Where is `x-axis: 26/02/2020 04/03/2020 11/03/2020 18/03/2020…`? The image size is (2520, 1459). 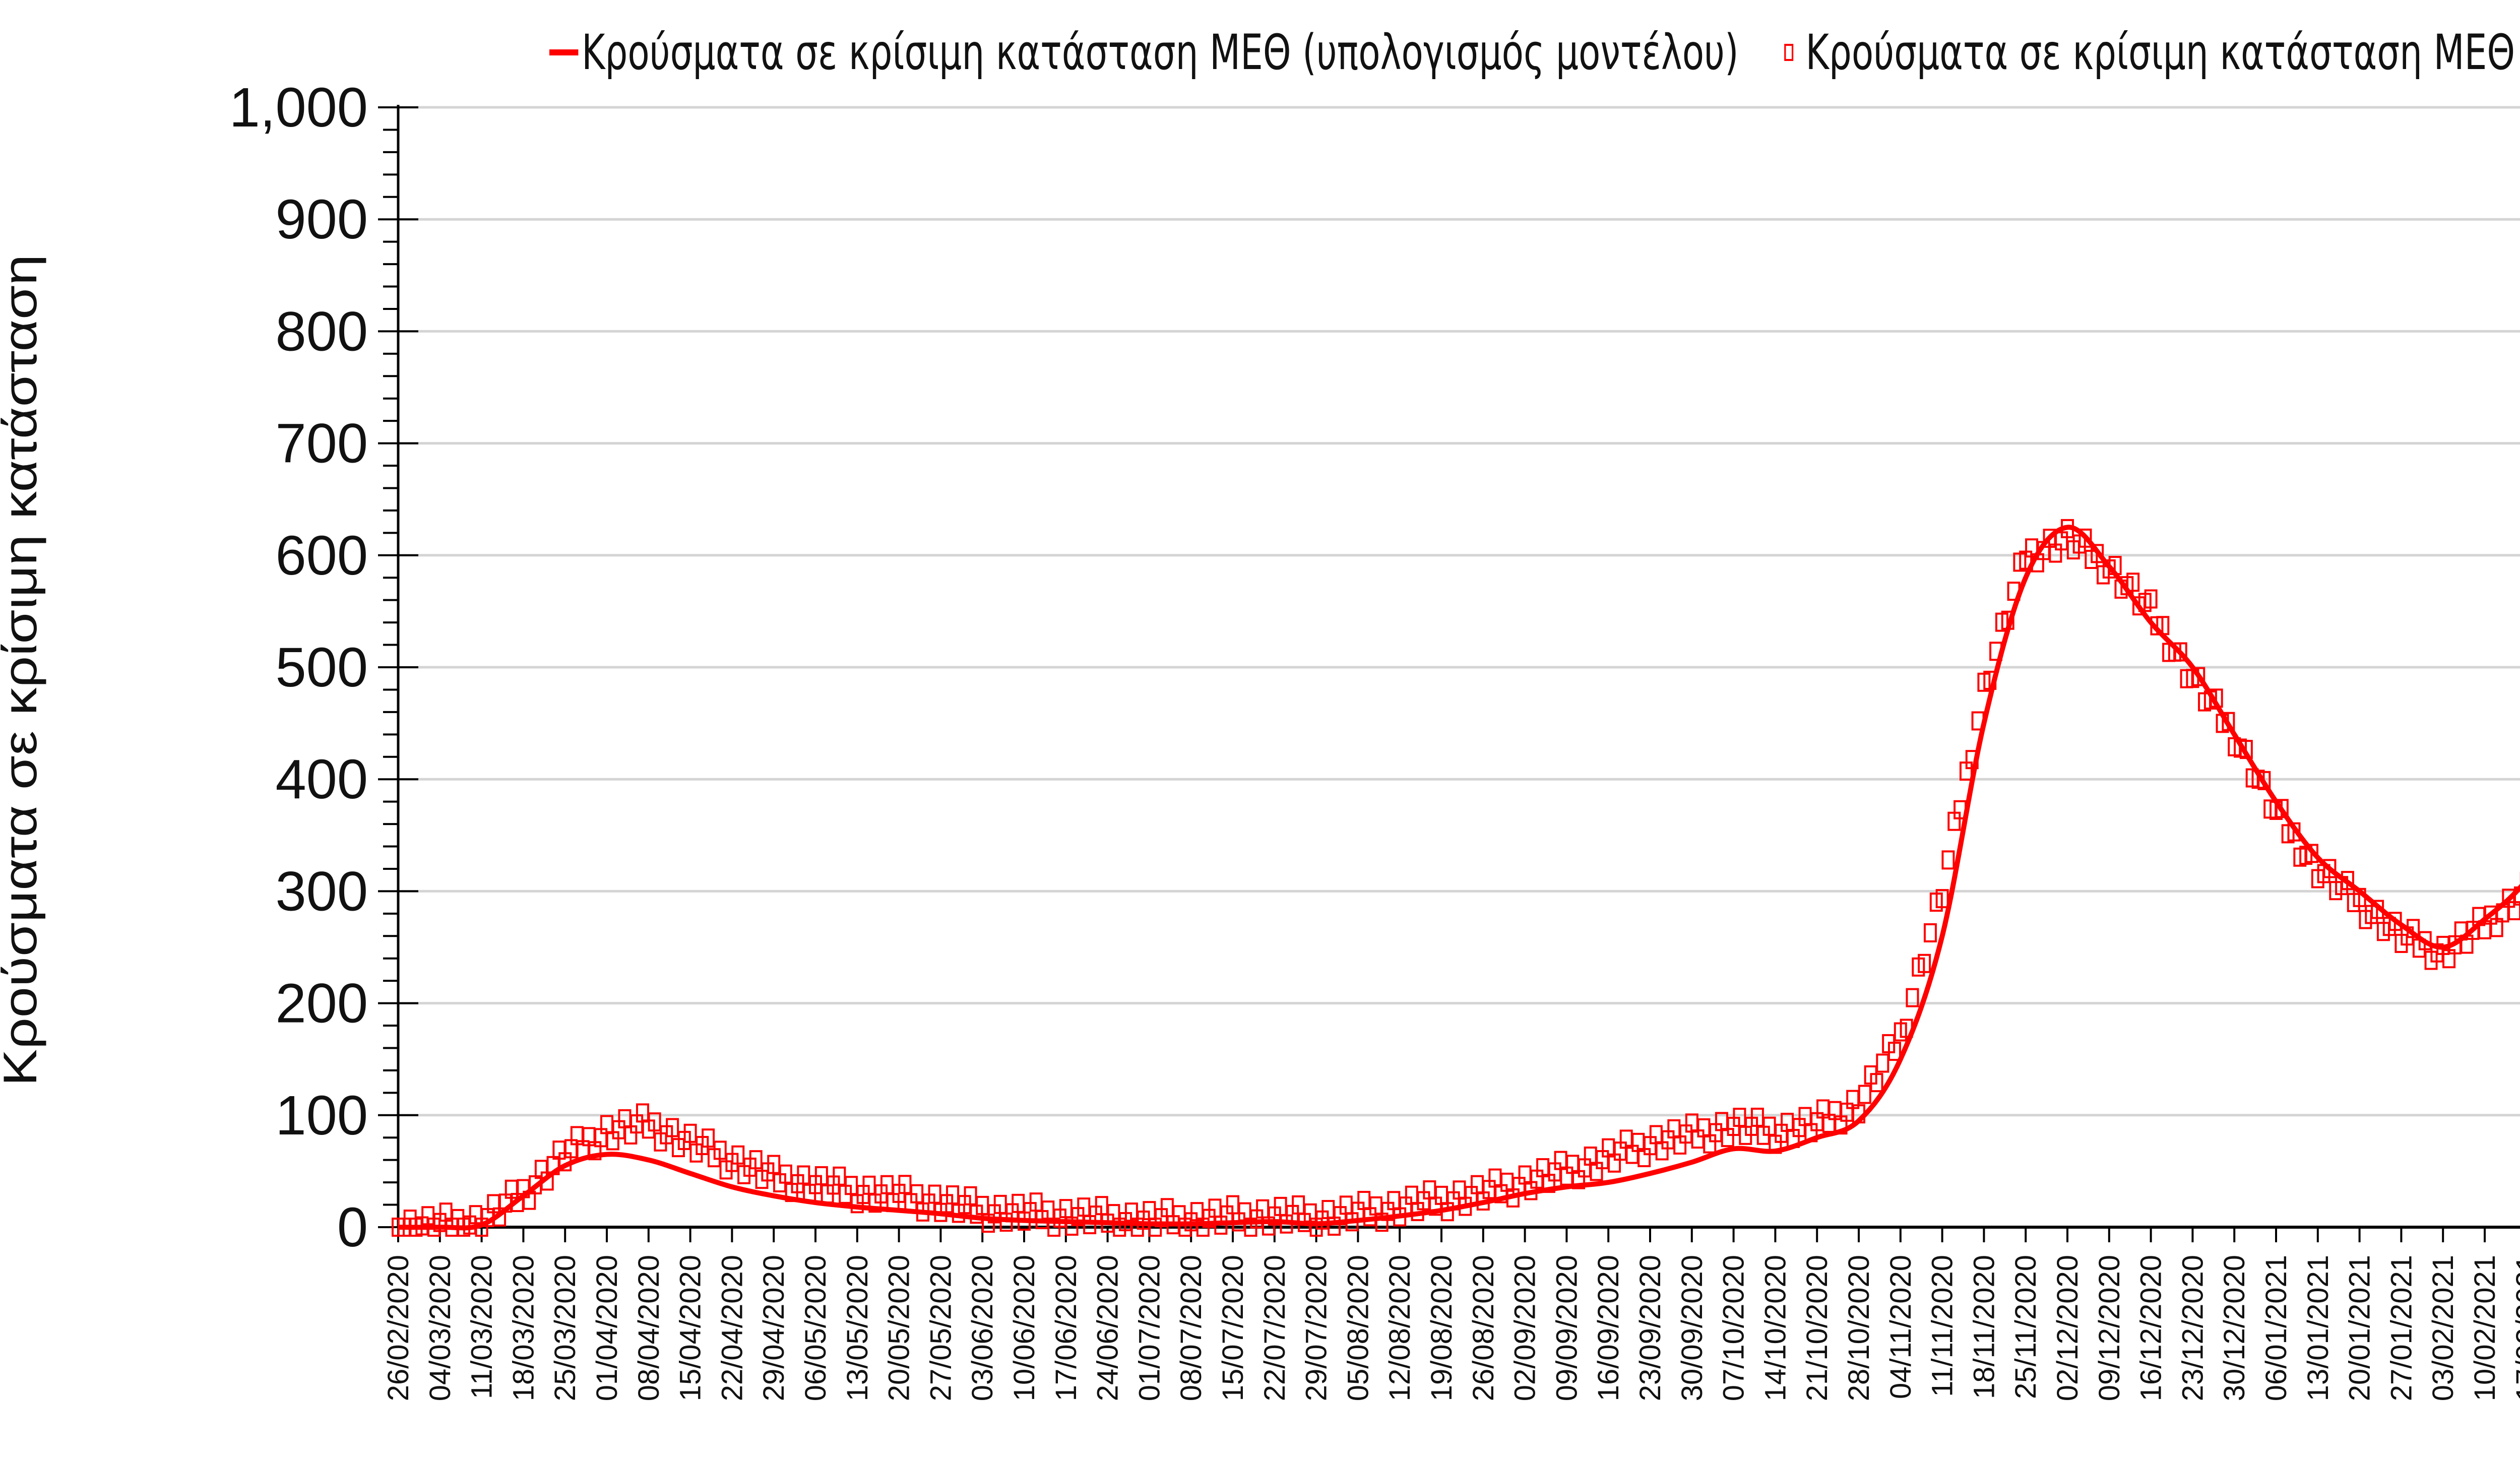 x-axis: 26/02/2020 04/03/2020 11/03/2020 18/03/2020… is located at coordinates (1451, 1313).